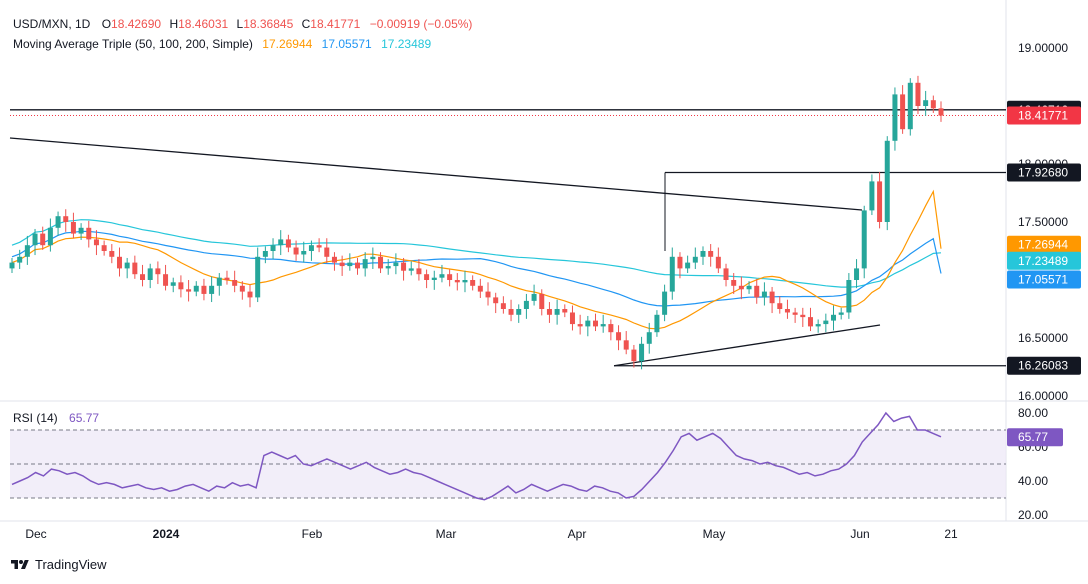 This screenshot has width=1088, height=584. I want to click on price-tick-label: 17.50000, so click(1043, 222).